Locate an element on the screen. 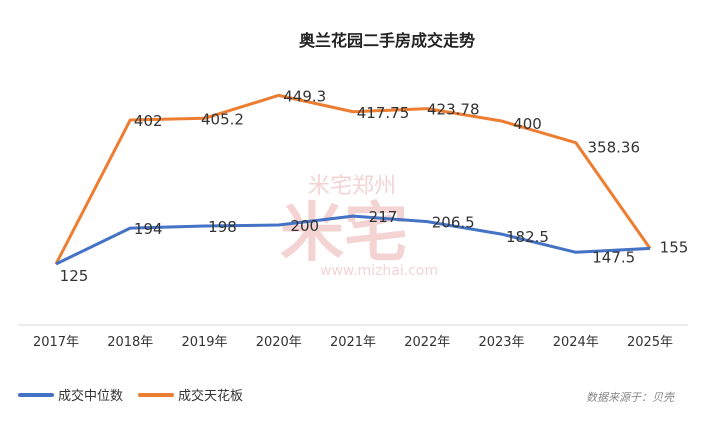 The image size is (706, 433). legend: 成交中位数 成交天花板 is located at coordinates (130, 396).